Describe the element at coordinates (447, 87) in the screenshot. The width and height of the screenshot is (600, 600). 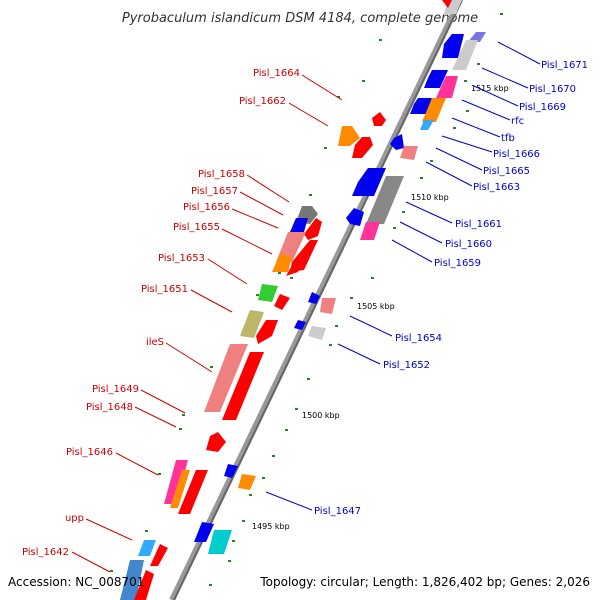
I see `gene-rfc` at that location.